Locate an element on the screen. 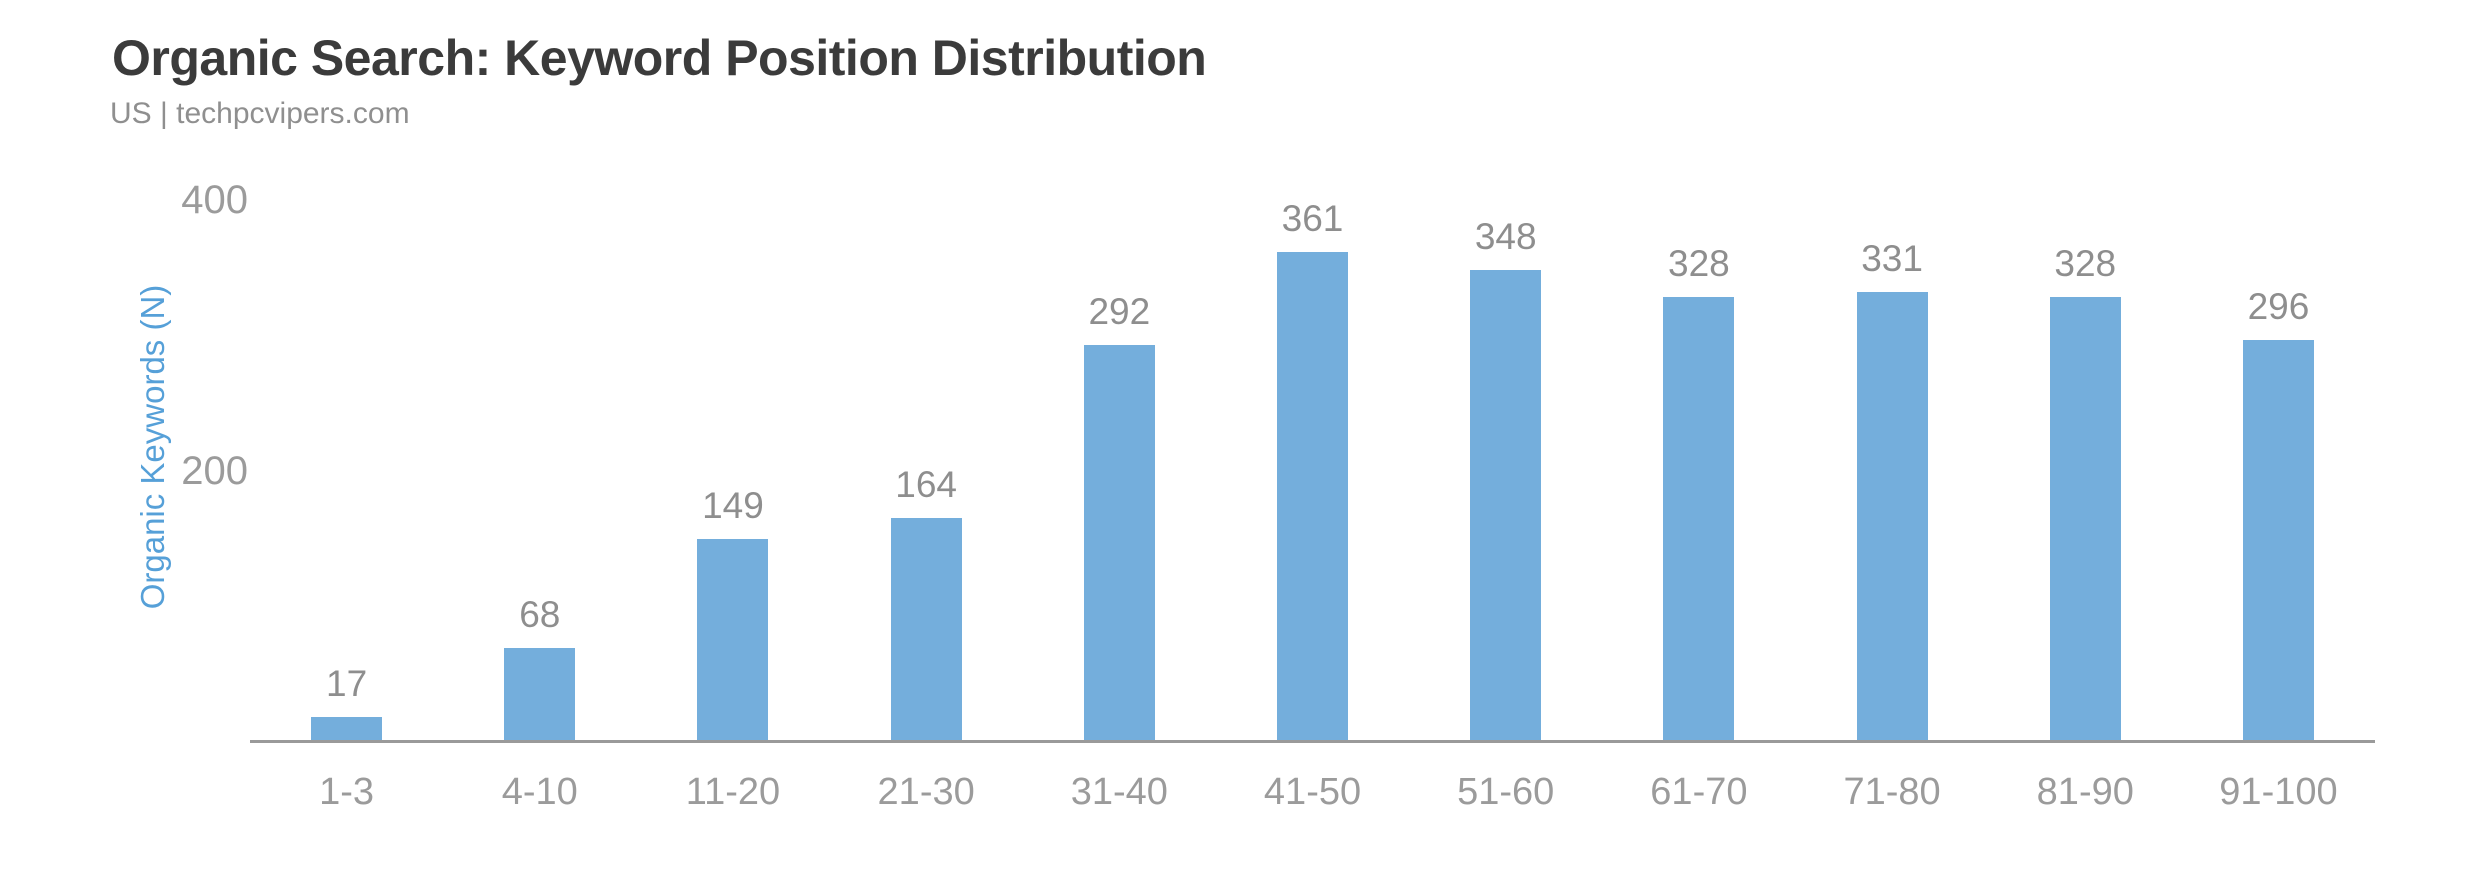  bar-group: 331 is located at coordinates (1892, 440).